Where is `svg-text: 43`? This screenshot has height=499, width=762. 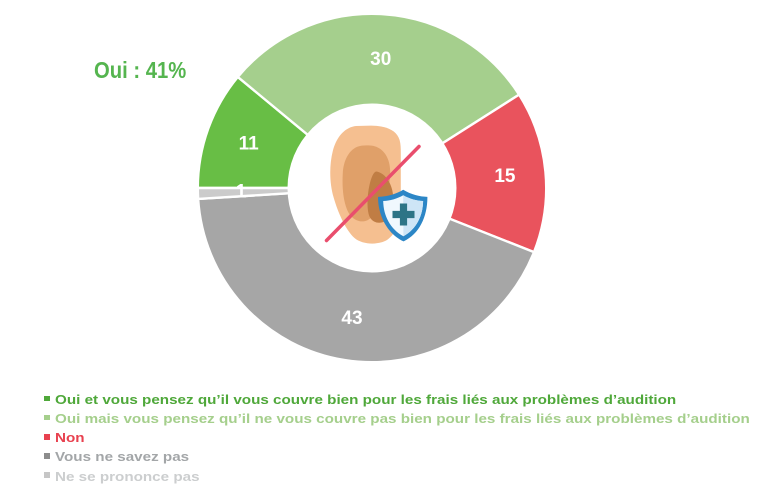 svg-text: 43 is located at coordinates (351, 318).